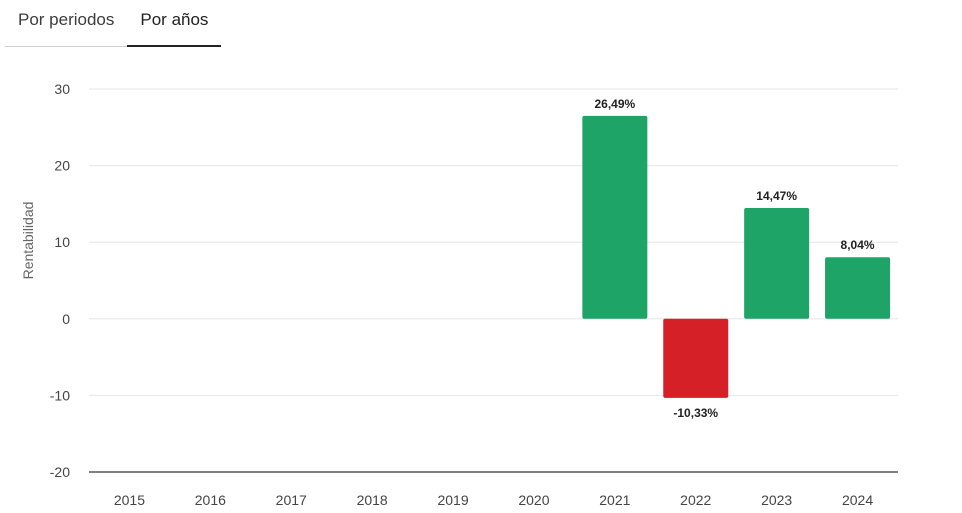  I want to click on x-tick-label: 2022, so click(695, 500).